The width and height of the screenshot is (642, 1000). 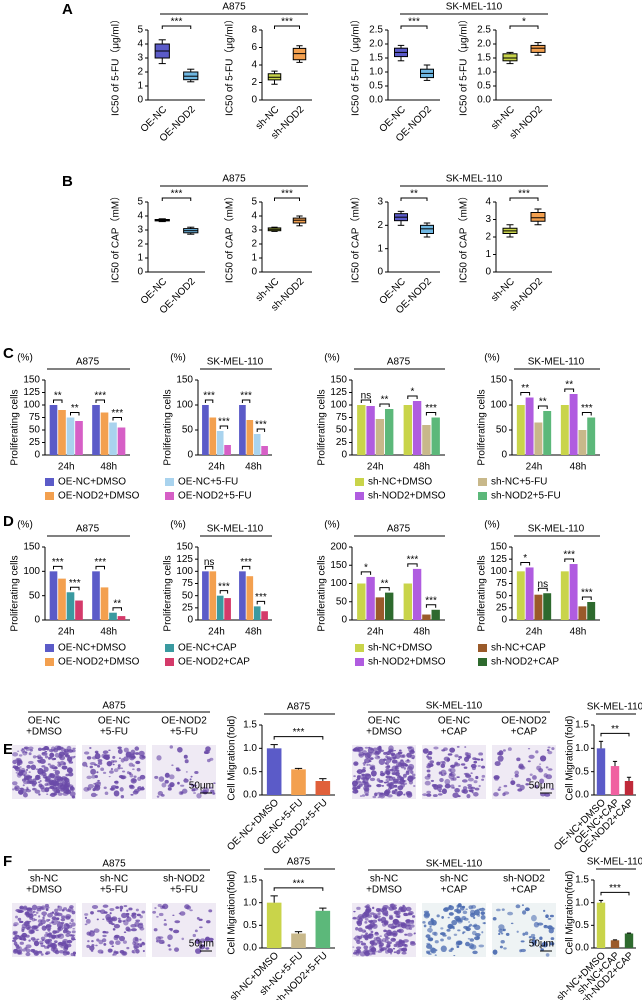 What do you see at coordinates (556, 529) in the screenshot?
I see `chart-title: SK-MEL-110` at bounding box center [556, 529].